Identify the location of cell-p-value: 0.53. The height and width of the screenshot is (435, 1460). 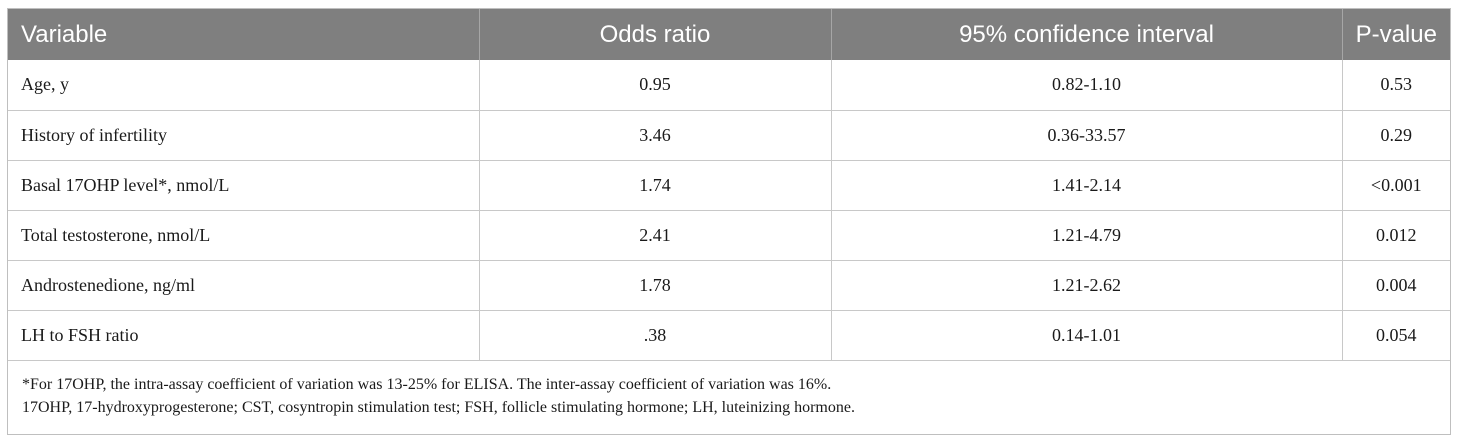
(1396, 84).